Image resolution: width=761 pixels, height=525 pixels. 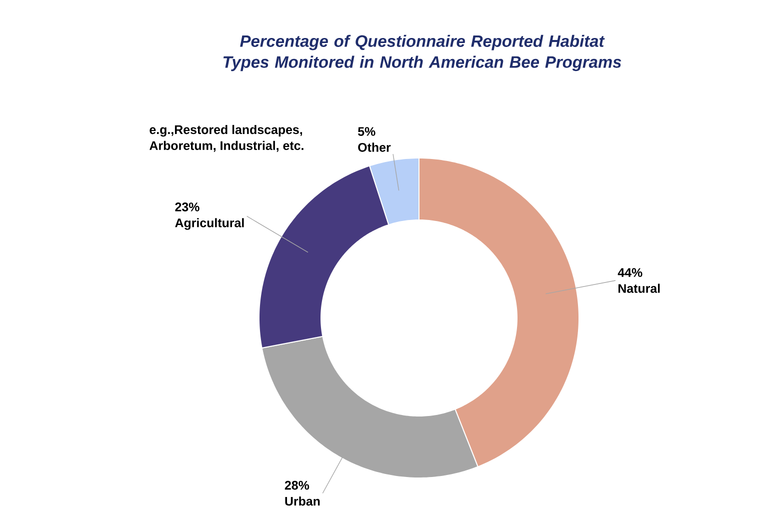 I want to click on slice-label: Urban, so click(x=302, y=501).